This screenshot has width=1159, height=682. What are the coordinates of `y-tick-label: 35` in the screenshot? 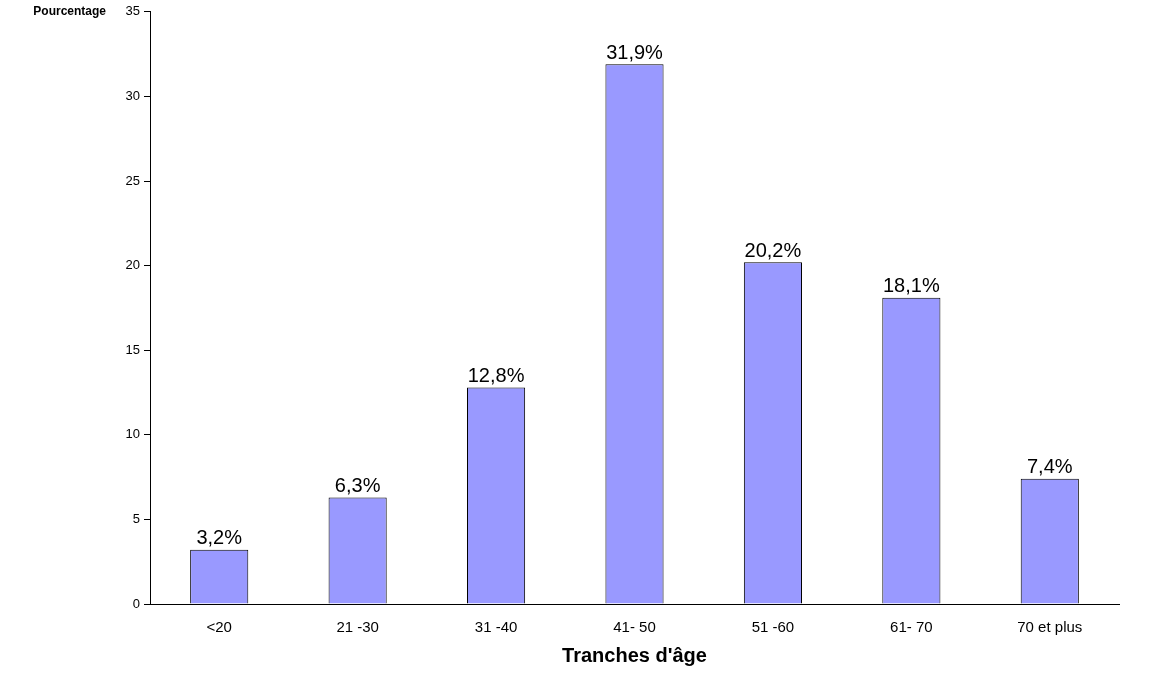 It's located at (132, 11).